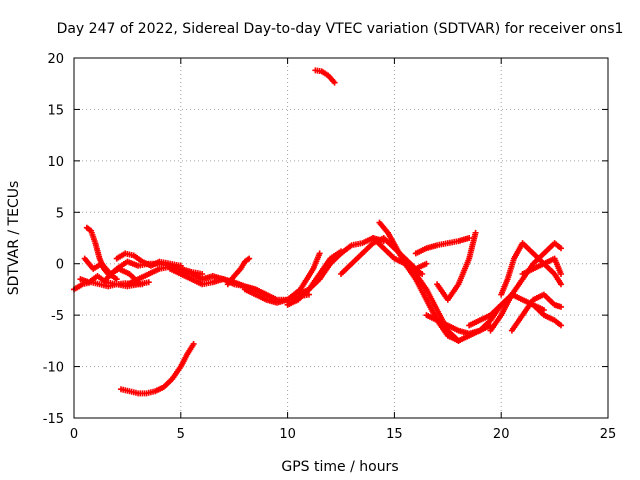 Image resolution: width=640 pixels, height=480 pixels. Describe the element at coordinates (303, 276) in the screenshot. I see `series-arc-k` at that location.